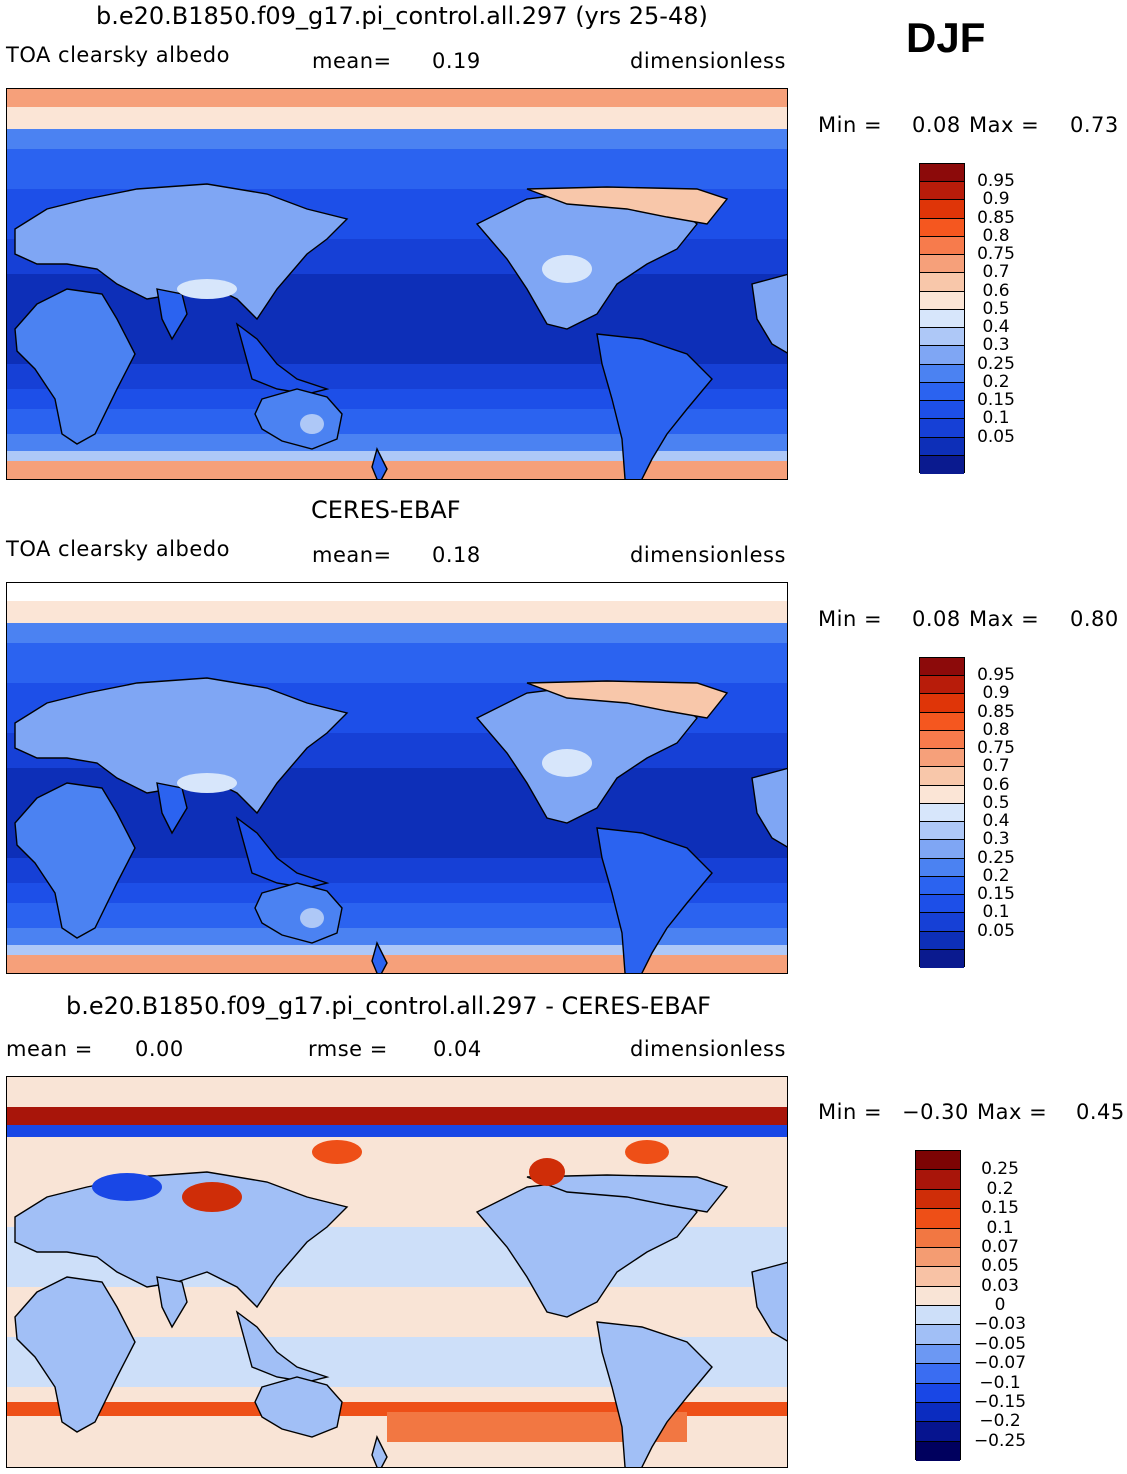  I want to click on continent-eurasia, so click(181, 746).